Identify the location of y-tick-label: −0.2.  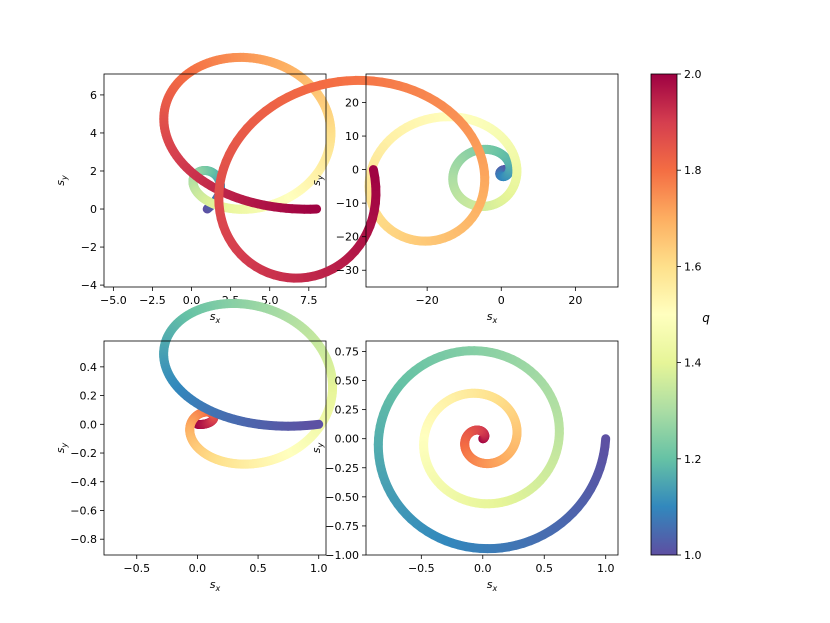
(83, 453).